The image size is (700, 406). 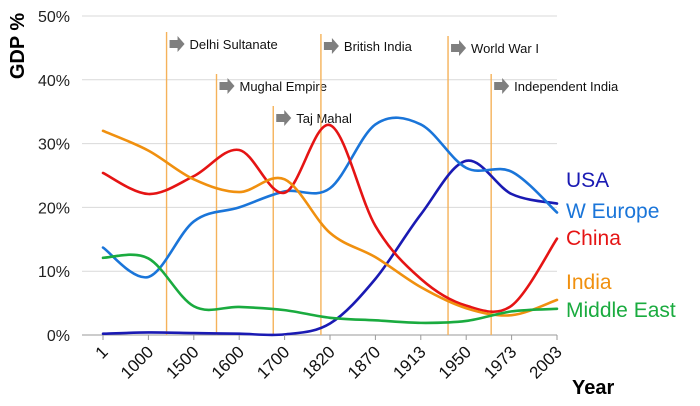 What do you see at coordinates (593, 238) in the screenshot?
I see `series-label-china: China` at bounding box center [593, 238].